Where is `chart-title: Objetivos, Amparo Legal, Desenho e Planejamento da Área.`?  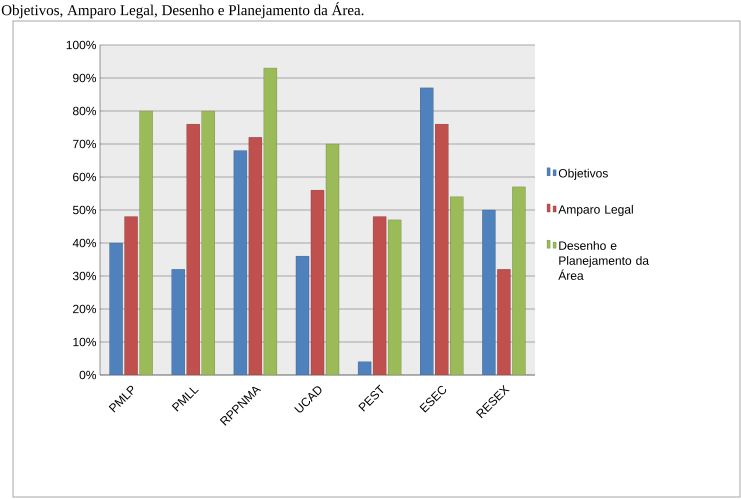
chart-title: Objetivos, Amparo Legal, Desenho e Planejamento da Área. is located at coordinates (183, 10).